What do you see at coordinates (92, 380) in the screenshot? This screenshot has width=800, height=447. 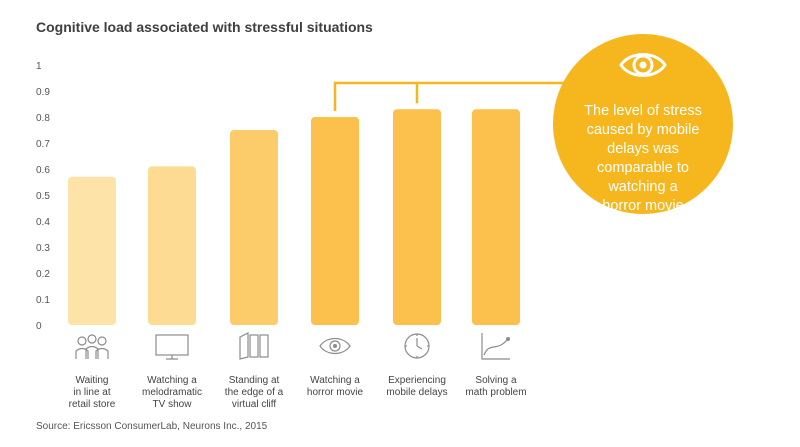 I see `x-tick-label-line: Waiting` at bounding box center [92, 380].